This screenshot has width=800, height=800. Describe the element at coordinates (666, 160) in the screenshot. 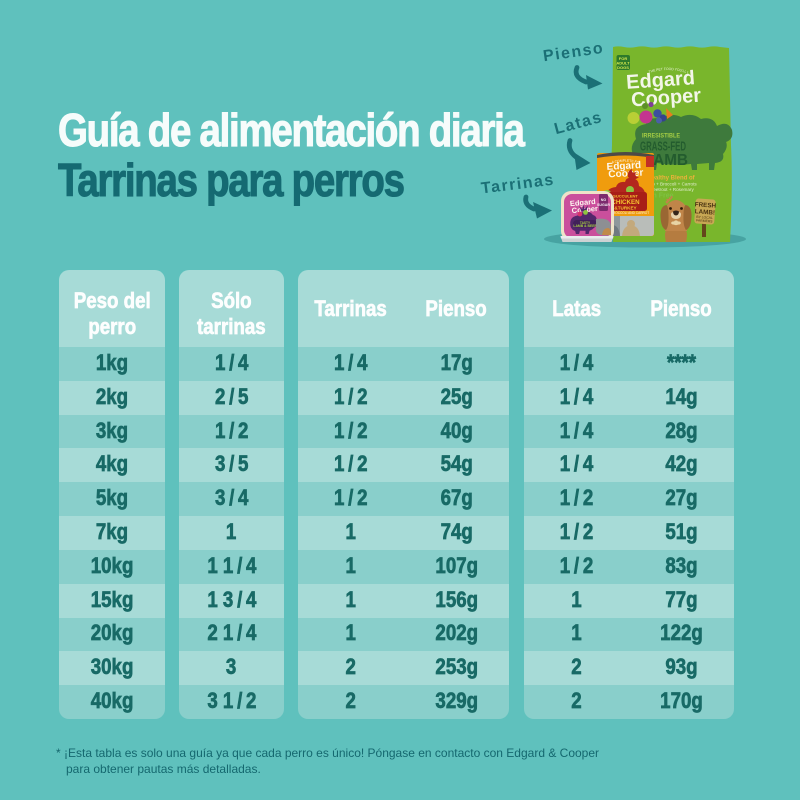

I see `svg-text: LAMB` at that location.